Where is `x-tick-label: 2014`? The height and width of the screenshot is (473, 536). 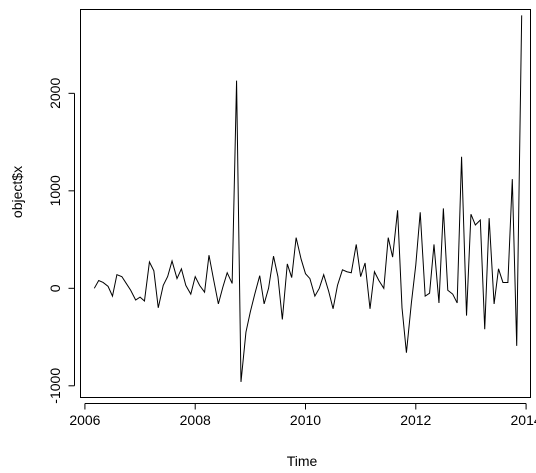
x-tick-label: 2014 is located at coordinates (523, 420).